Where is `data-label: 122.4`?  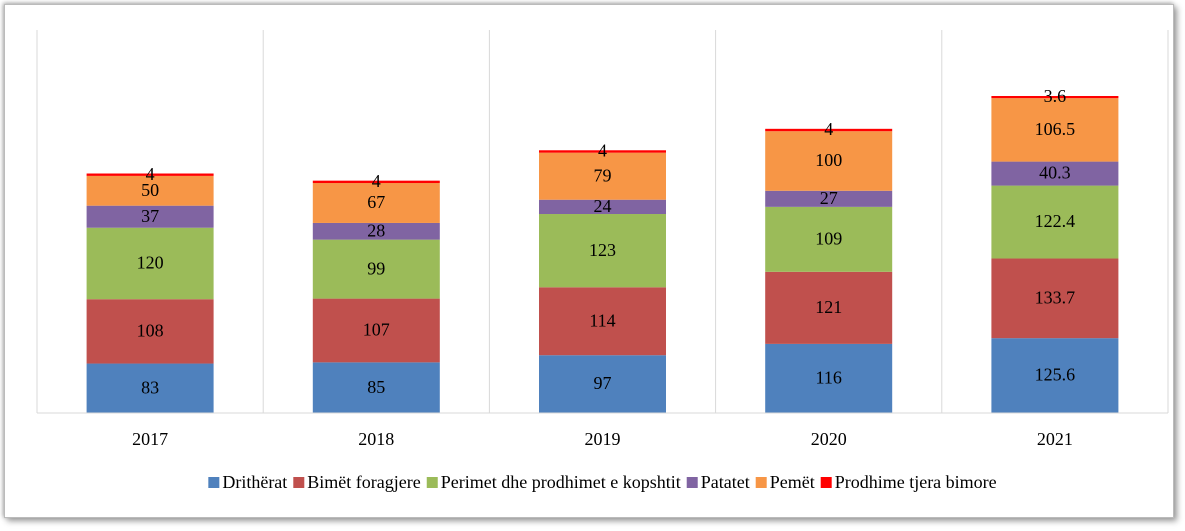 data-label: 122.4 is located at coordinates (1055, 221).